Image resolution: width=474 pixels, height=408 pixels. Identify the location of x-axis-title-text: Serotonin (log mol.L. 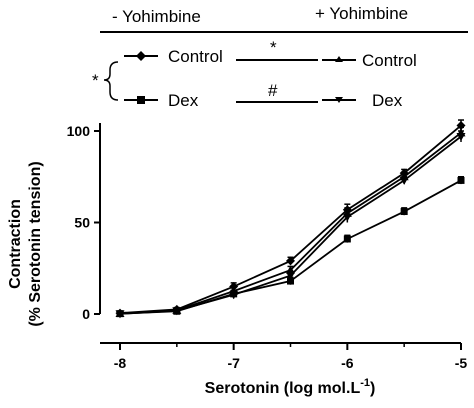
(283, 388).